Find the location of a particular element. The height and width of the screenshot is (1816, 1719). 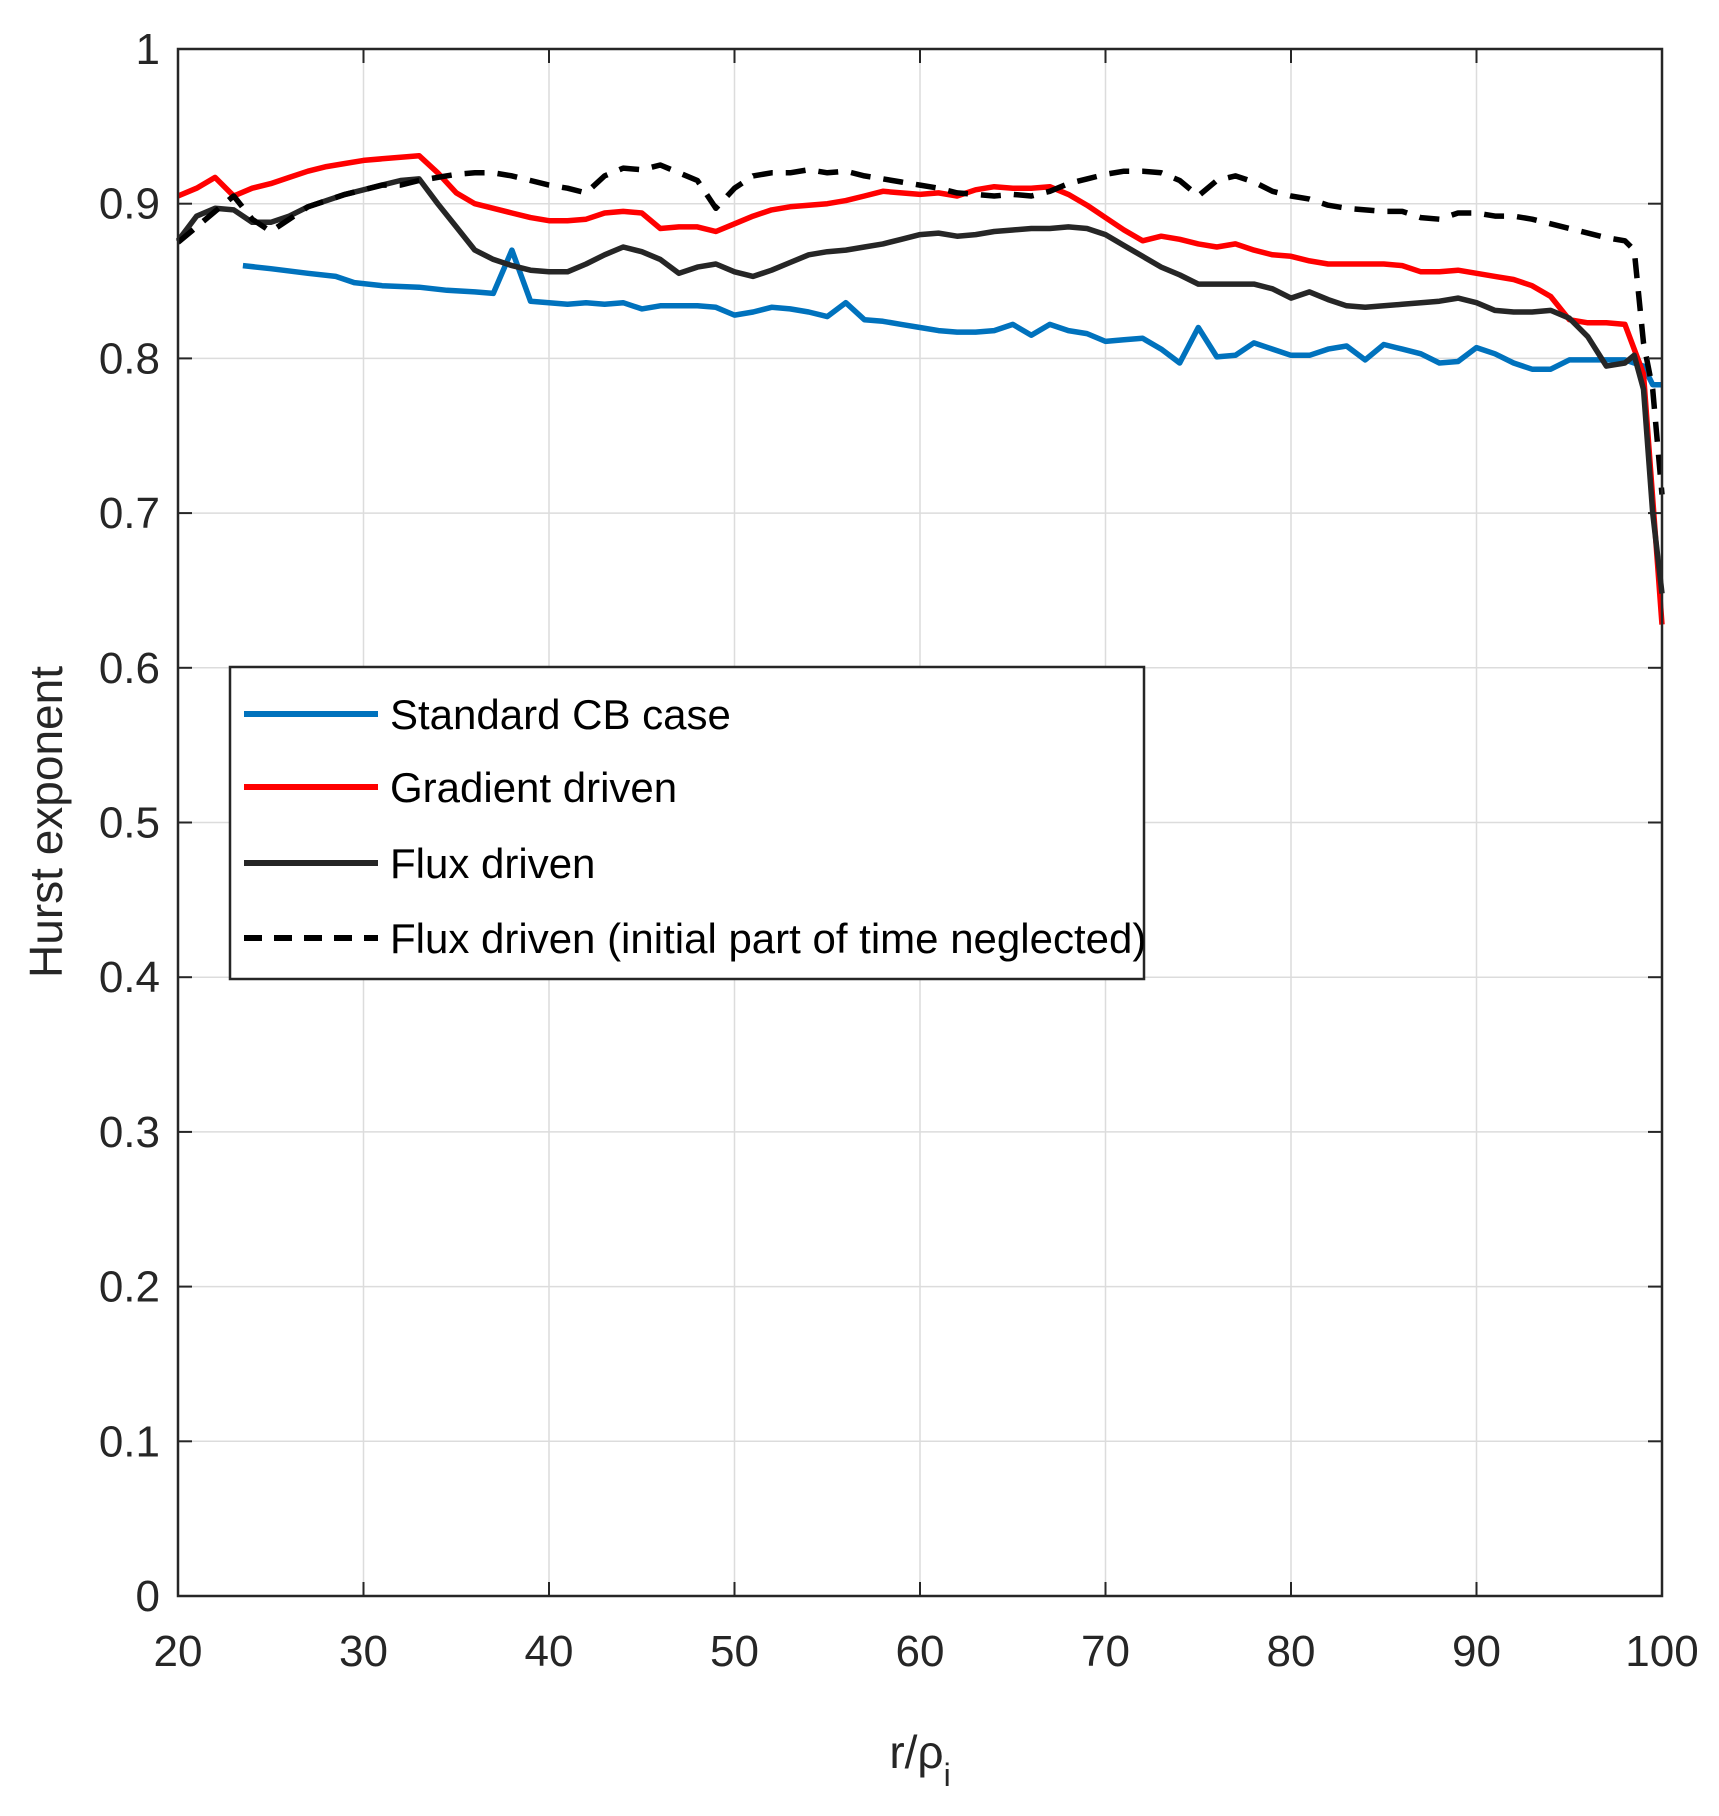

y-tick-label: 0.7 is located at coordinates (129, 513).